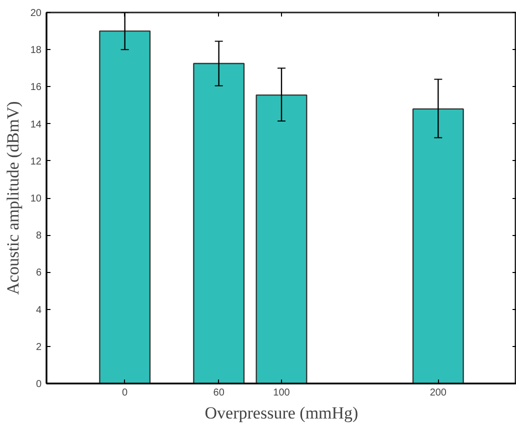 This screenshot has height=425, width=516. What do you see at coordinates (438, 393) in the screenshot?
I see `x-tick-label: 200` at bounding box center [438, 393].